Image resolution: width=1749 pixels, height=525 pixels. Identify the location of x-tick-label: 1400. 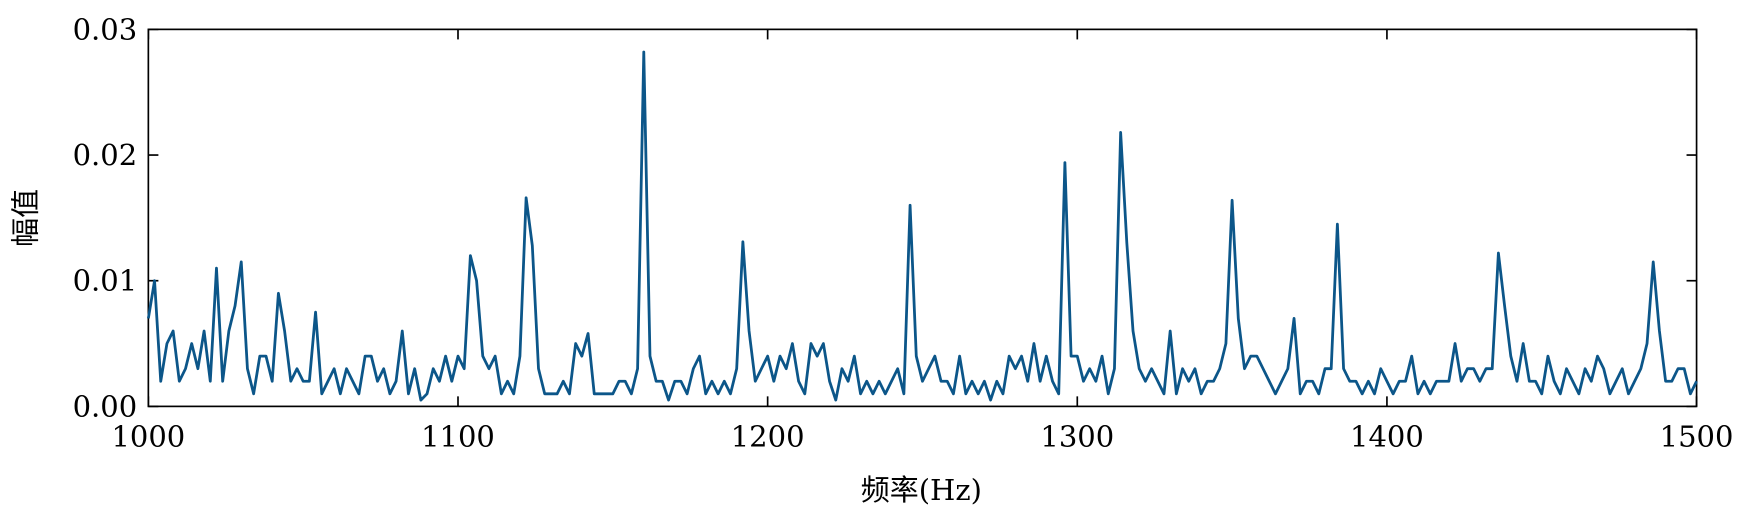
(1387, 437).